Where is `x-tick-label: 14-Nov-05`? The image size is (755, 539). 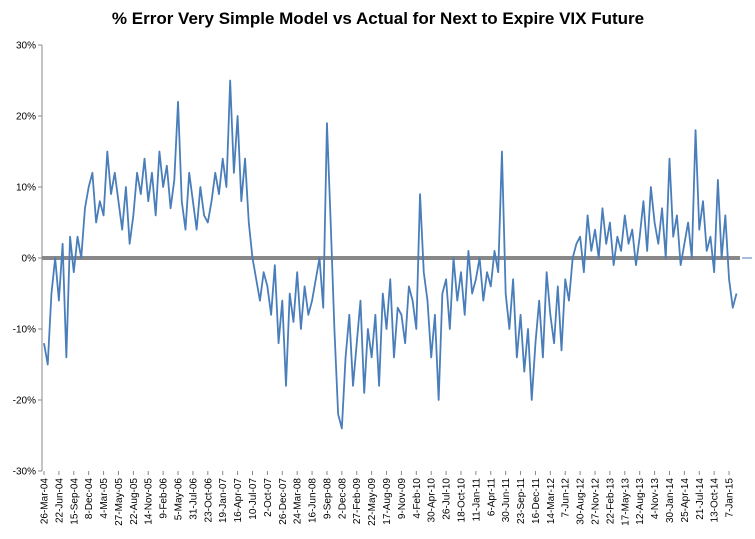 x-tick-label: 14-Nov-05 is located at coordinates (149, 501).